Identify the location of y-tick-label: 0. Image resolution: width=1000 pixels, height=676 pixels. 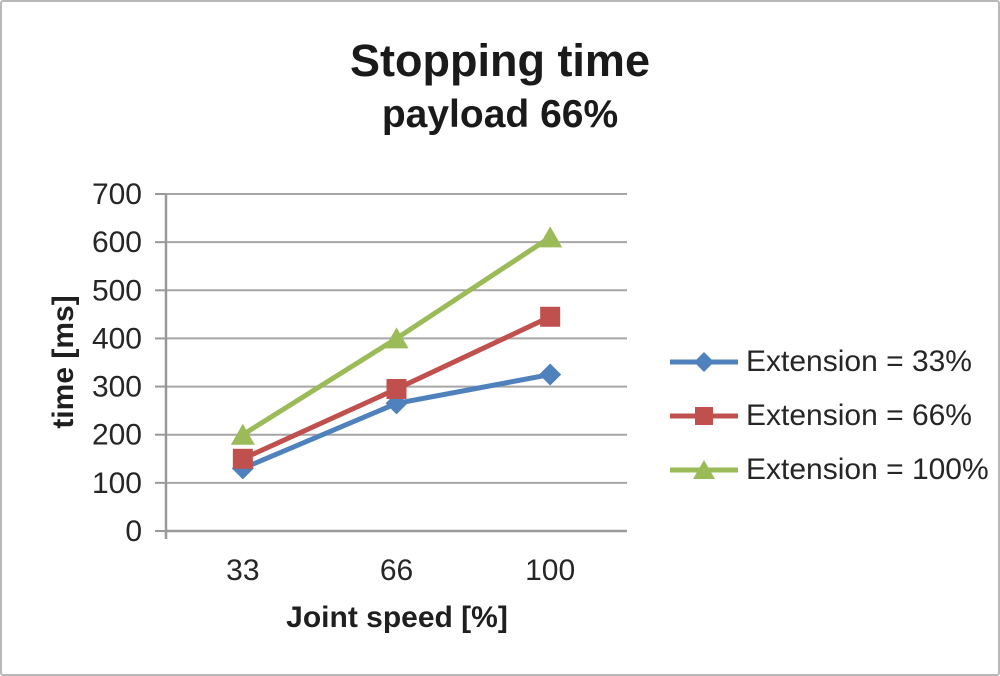
(133, 531).